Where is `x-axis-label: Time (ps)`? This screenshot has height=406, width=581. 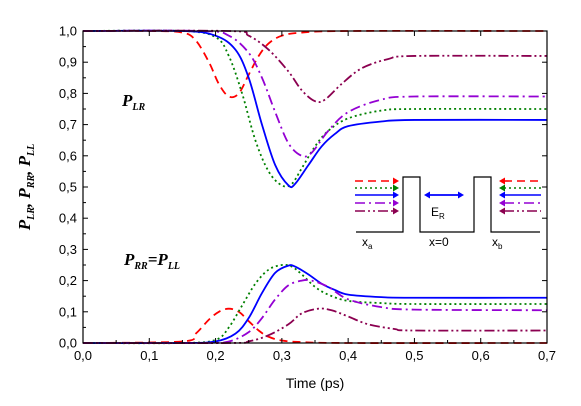 x-axis-label: Time (ps) is located at coordinates (315, 383).